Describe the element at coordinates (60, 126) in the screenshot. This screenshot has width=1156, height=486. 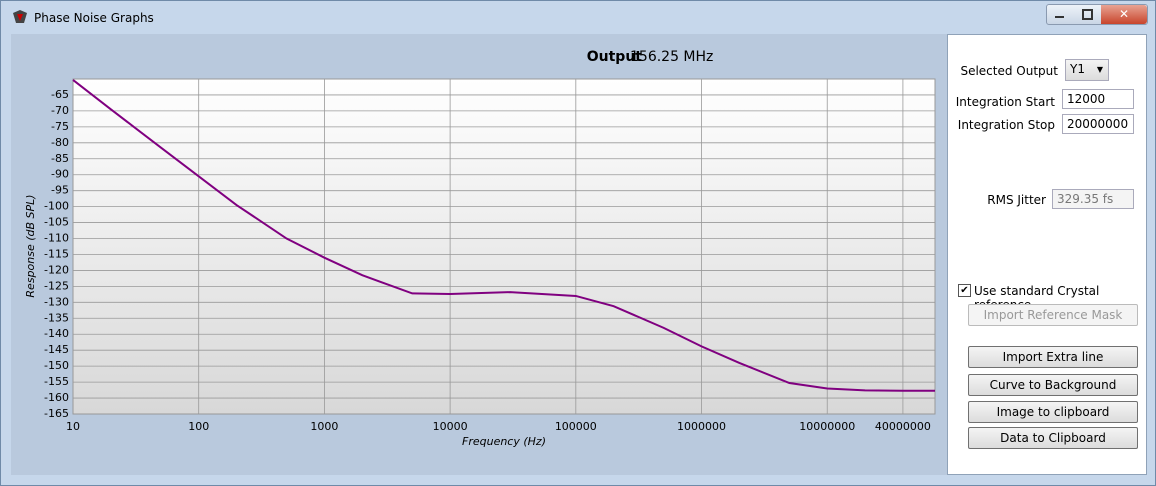
I see `y-tick-label: -75` at that location.